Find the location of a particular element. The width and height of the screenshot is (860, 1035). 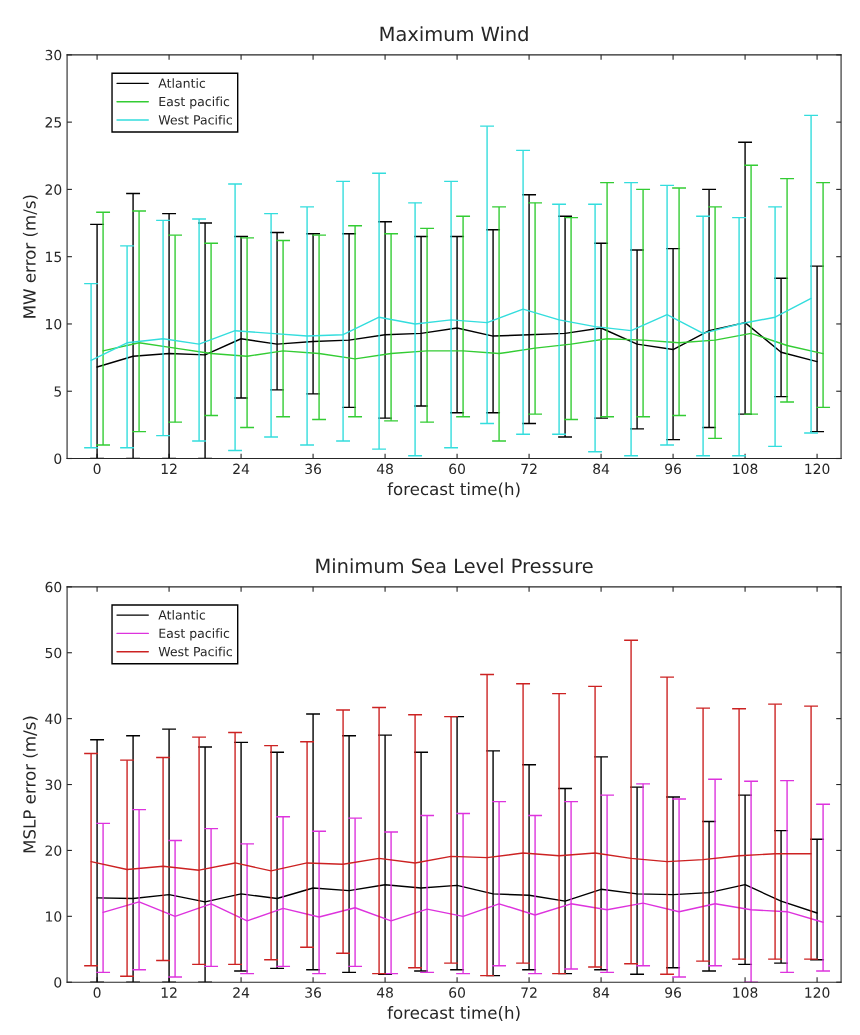

chart-title: Maximum Wind is located at coordinates (454, 34).